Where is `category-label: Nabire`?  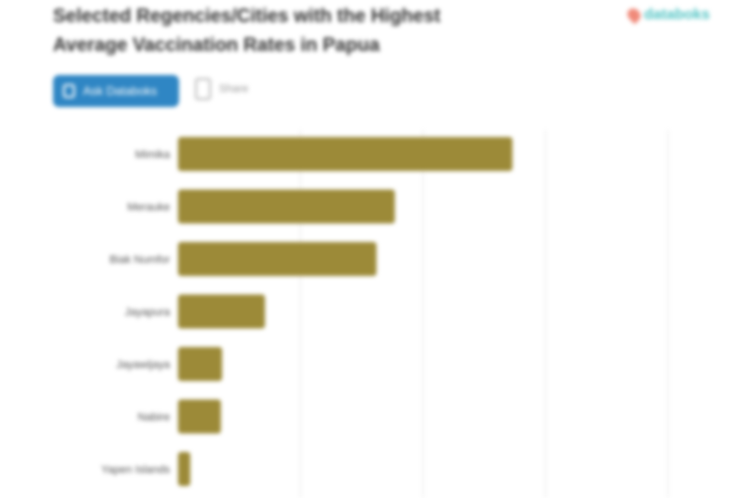 category-label: Nabire is located at coordinates (154, 418).